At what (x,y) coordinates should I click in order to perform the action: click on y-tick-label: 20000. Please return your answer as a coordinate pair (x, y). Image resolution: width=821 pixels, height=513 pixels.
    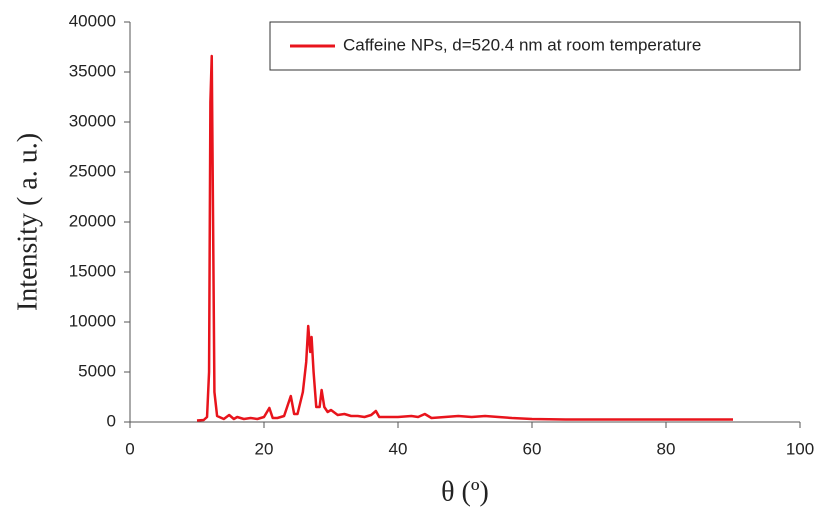
    Looking at the image, I should click on (92, 220).